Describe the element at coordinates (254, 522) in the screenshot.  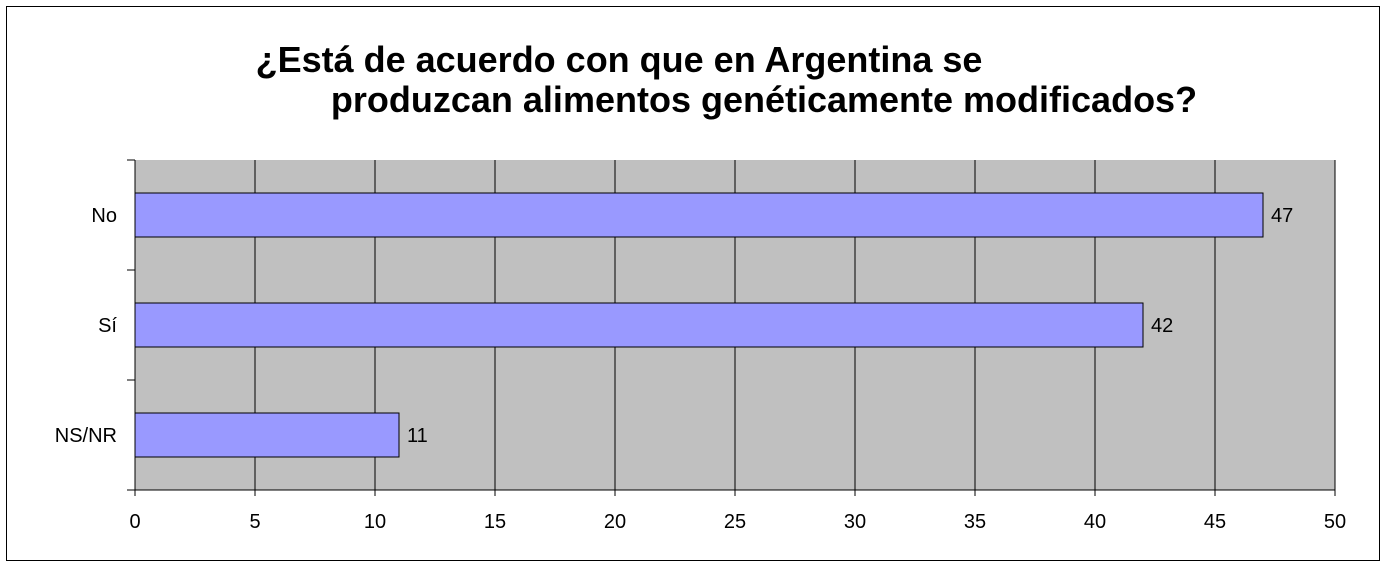
I see `x-tick-label: 5` at that location.